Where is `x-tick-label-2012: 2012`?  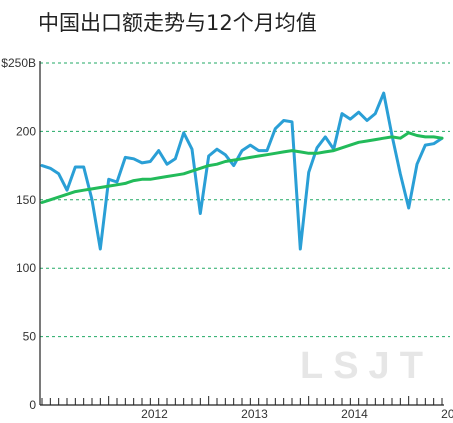 x-tick-label-2012: 2012 is located at coordinates (154, 414).